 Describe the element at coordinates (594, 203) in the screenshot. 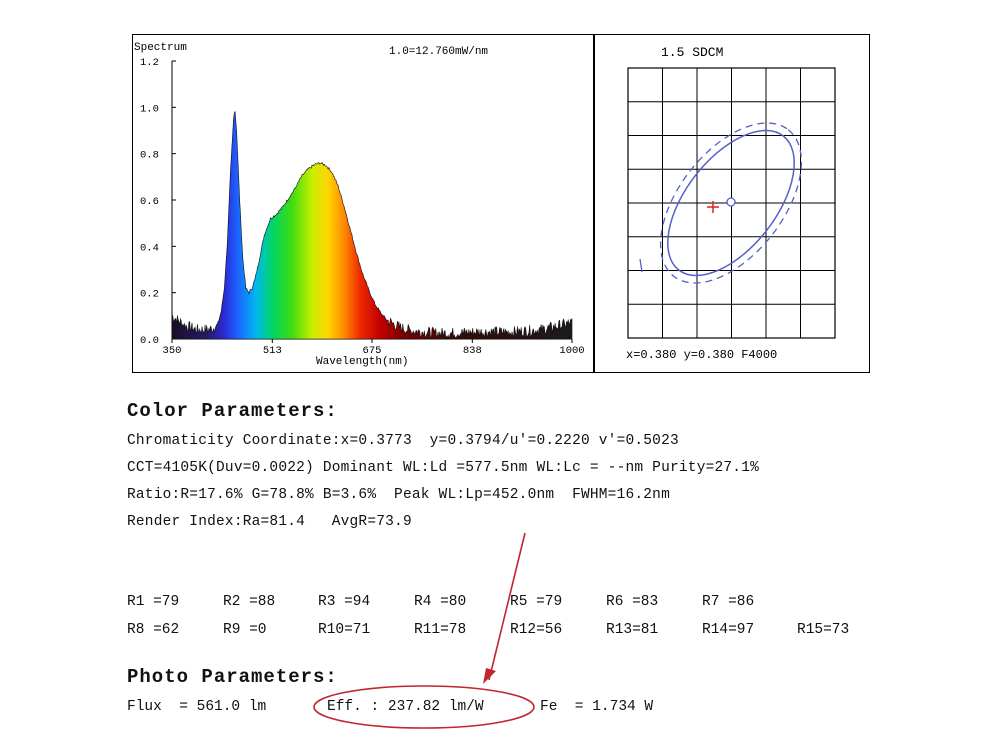

I see `panel-divider` at that location.